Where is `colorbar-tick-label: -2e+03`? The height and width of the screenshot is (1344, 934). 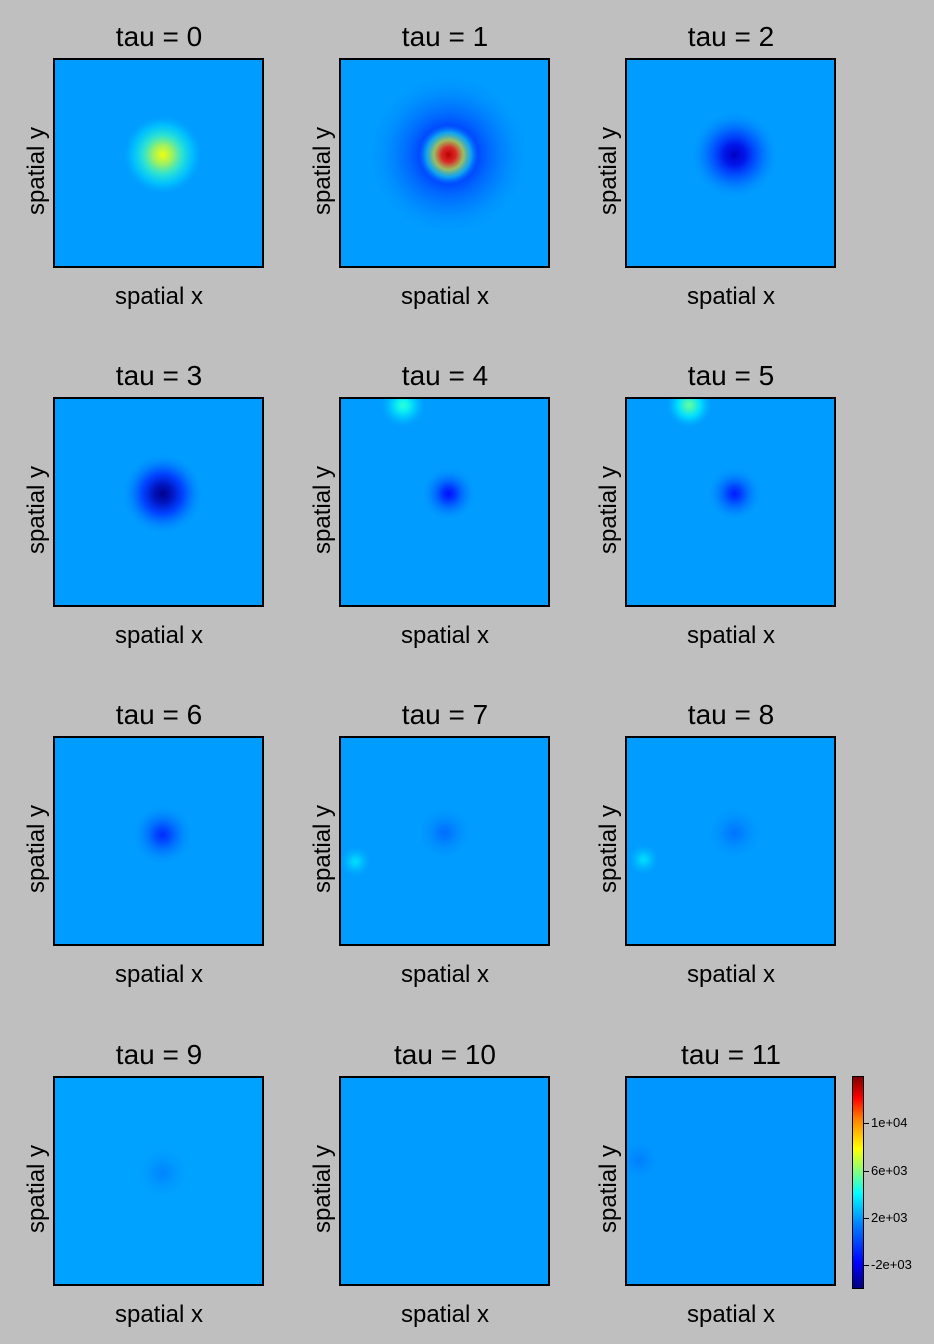
colorbar-tick-label: -2e+03 is located at coordinates (891, 1264).